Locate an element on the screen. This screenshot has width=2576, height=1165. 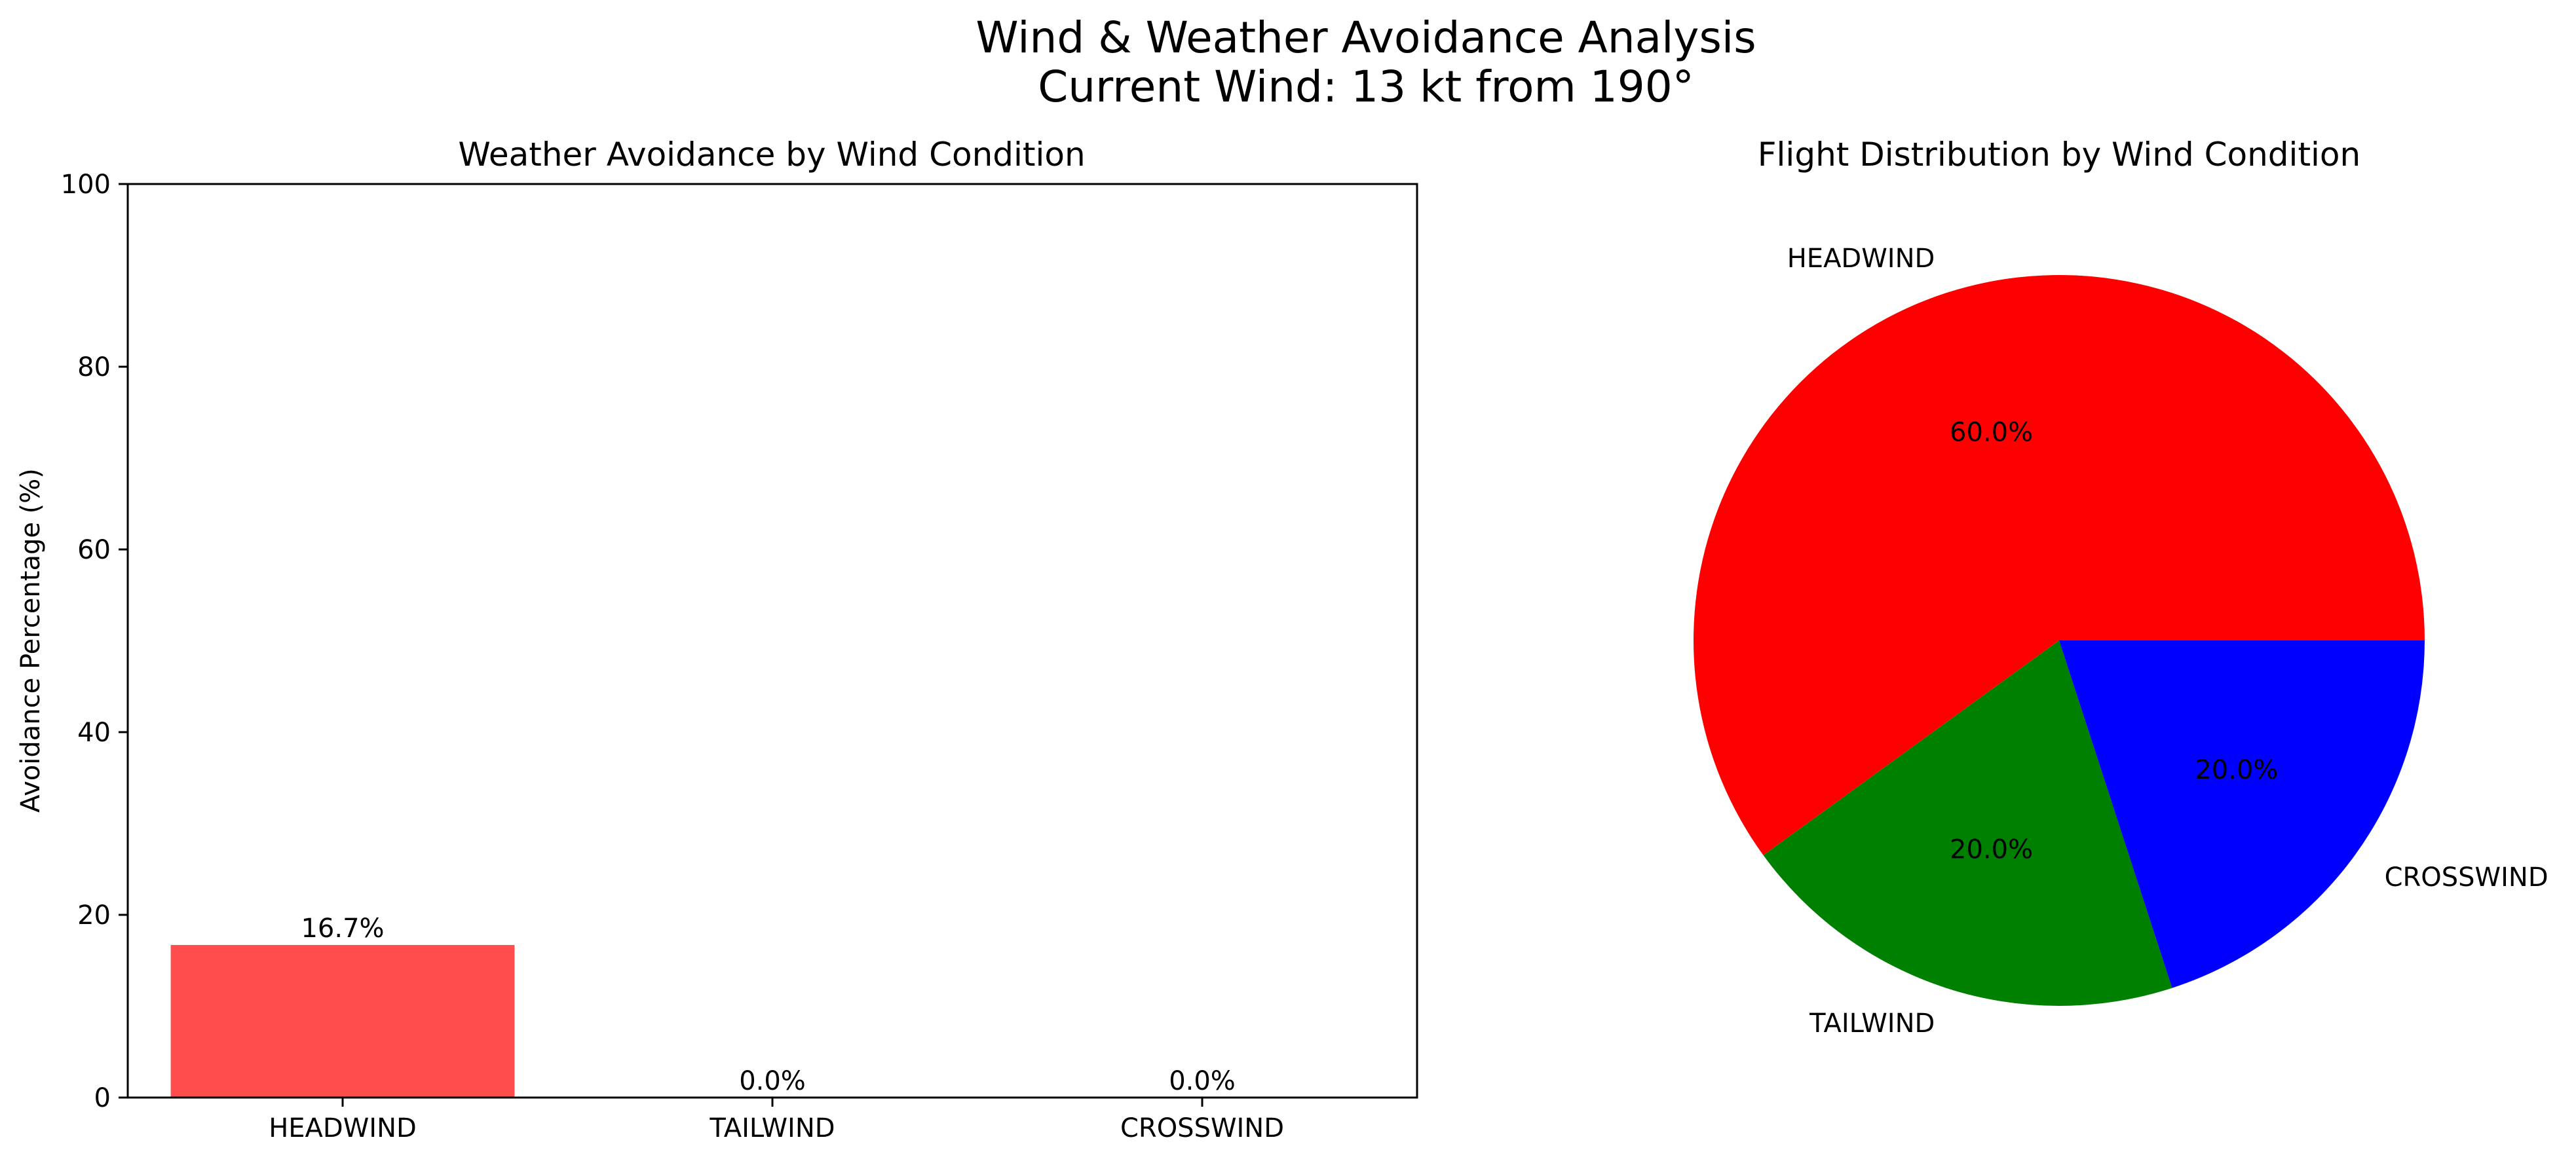
bar-ytick-label: 40 is located at coordinates (94, 733).